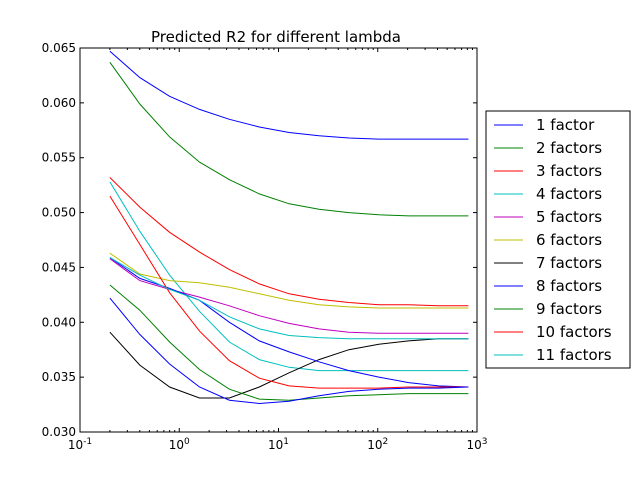 The image size is (640, 480). I want to click on legend-label-6: 6 factors, so click(569, 240).